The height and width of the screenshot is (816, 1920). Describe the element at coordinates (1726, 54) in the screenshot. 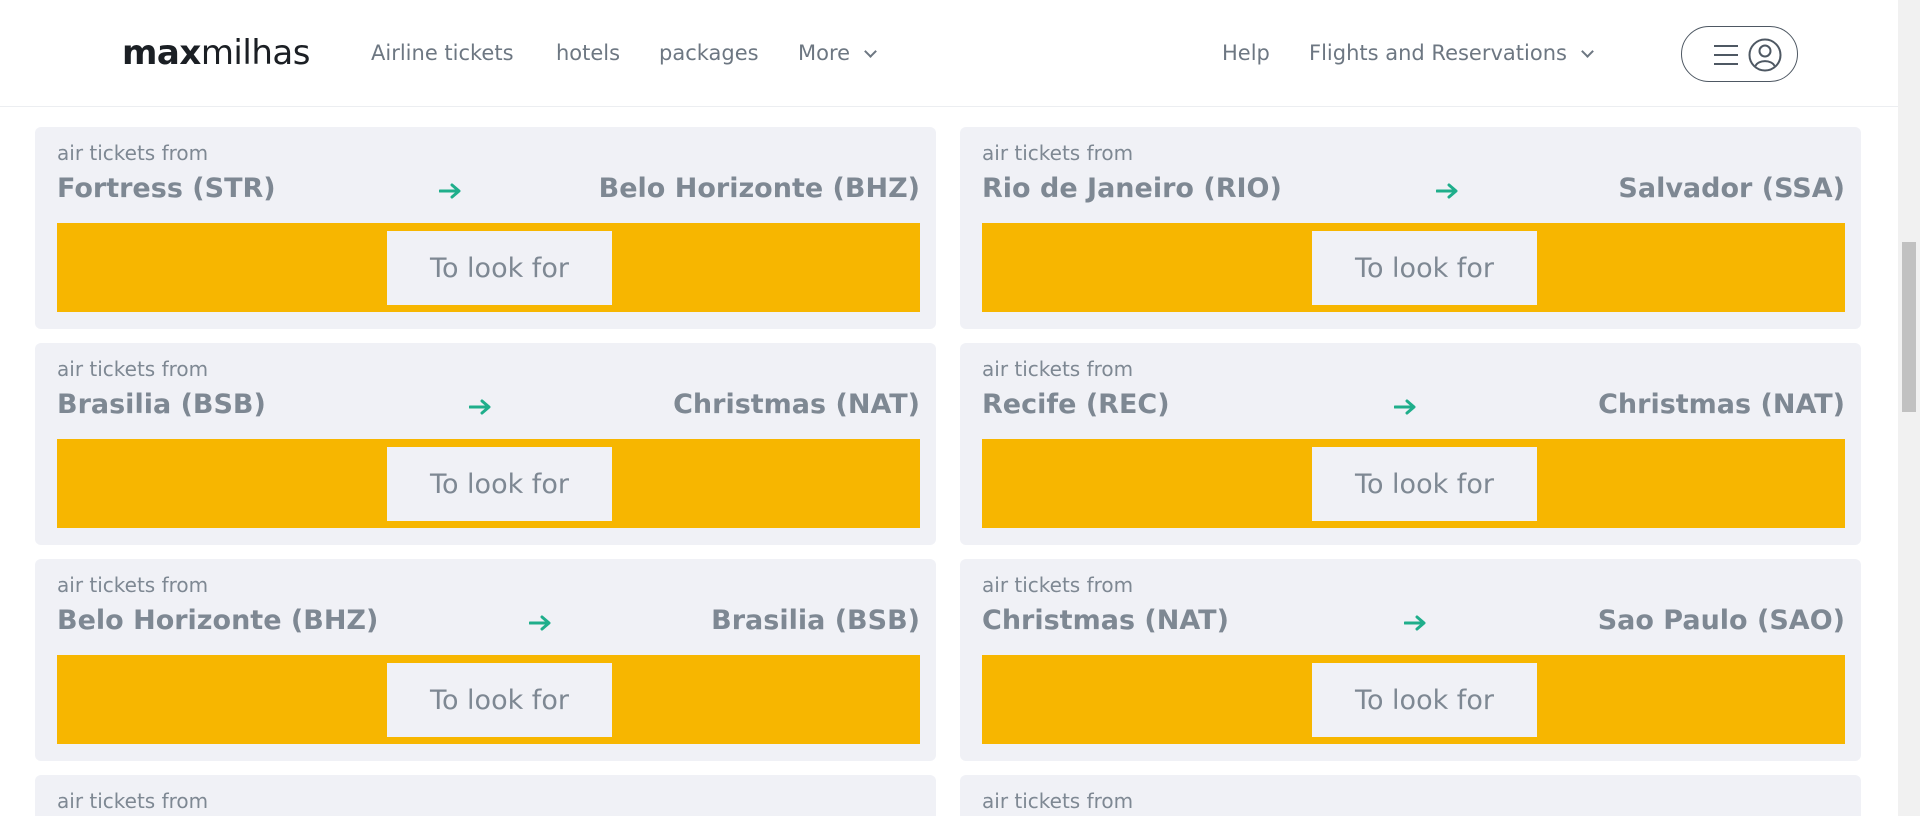

I see `hamburger-menu-icon` at that location.